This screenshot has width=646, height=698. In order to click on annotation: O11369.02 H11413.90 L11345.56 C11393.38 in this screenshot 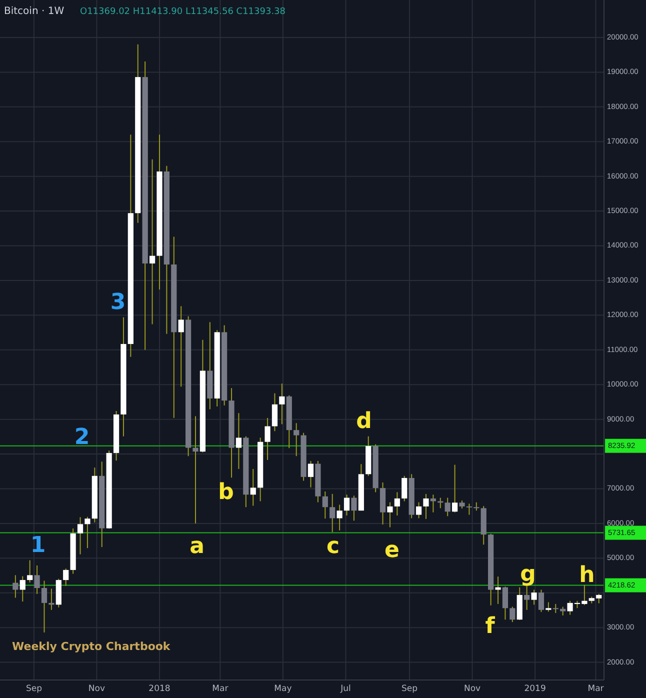, I will do `click(183, 12)`.